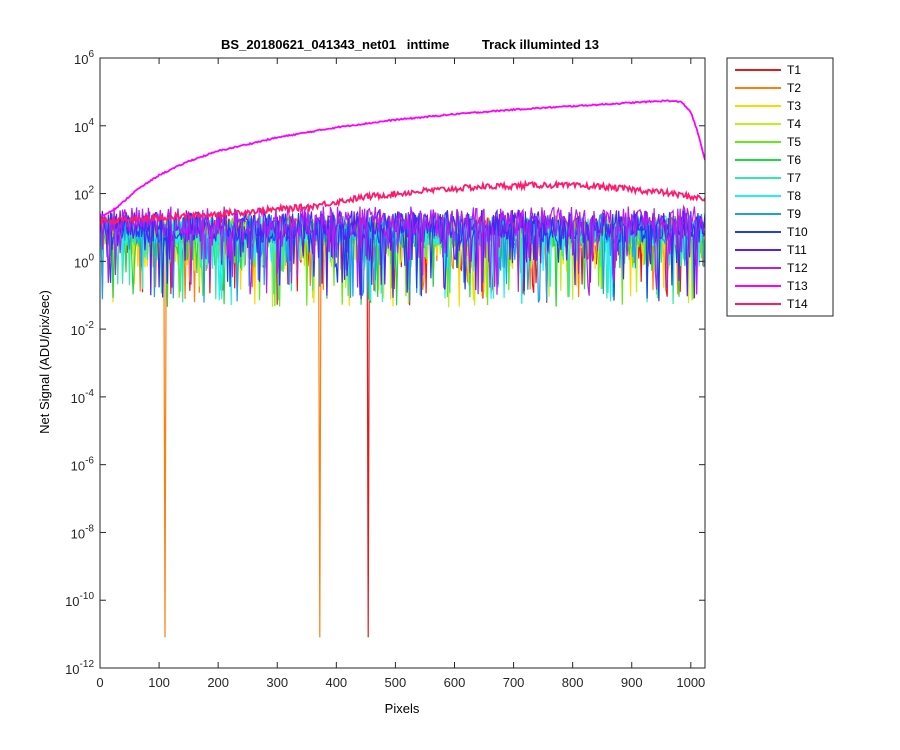 Image resolution: width=900 pixels, height=750 pixels. Describe the element at coordinates (514, 682) in the screenshot. I see `x-tick-label: 700` at that location.